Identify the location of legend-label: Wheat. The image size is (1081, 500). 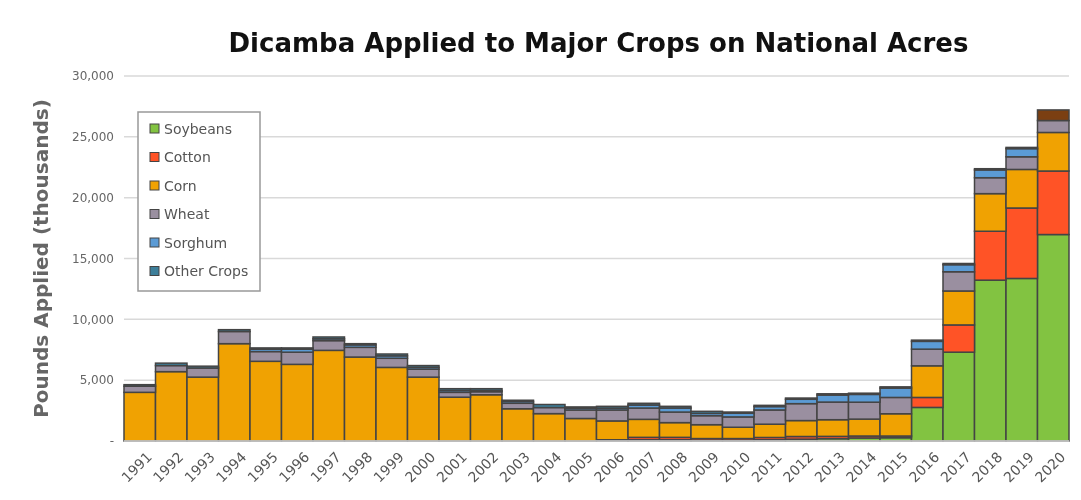
(187, 214).